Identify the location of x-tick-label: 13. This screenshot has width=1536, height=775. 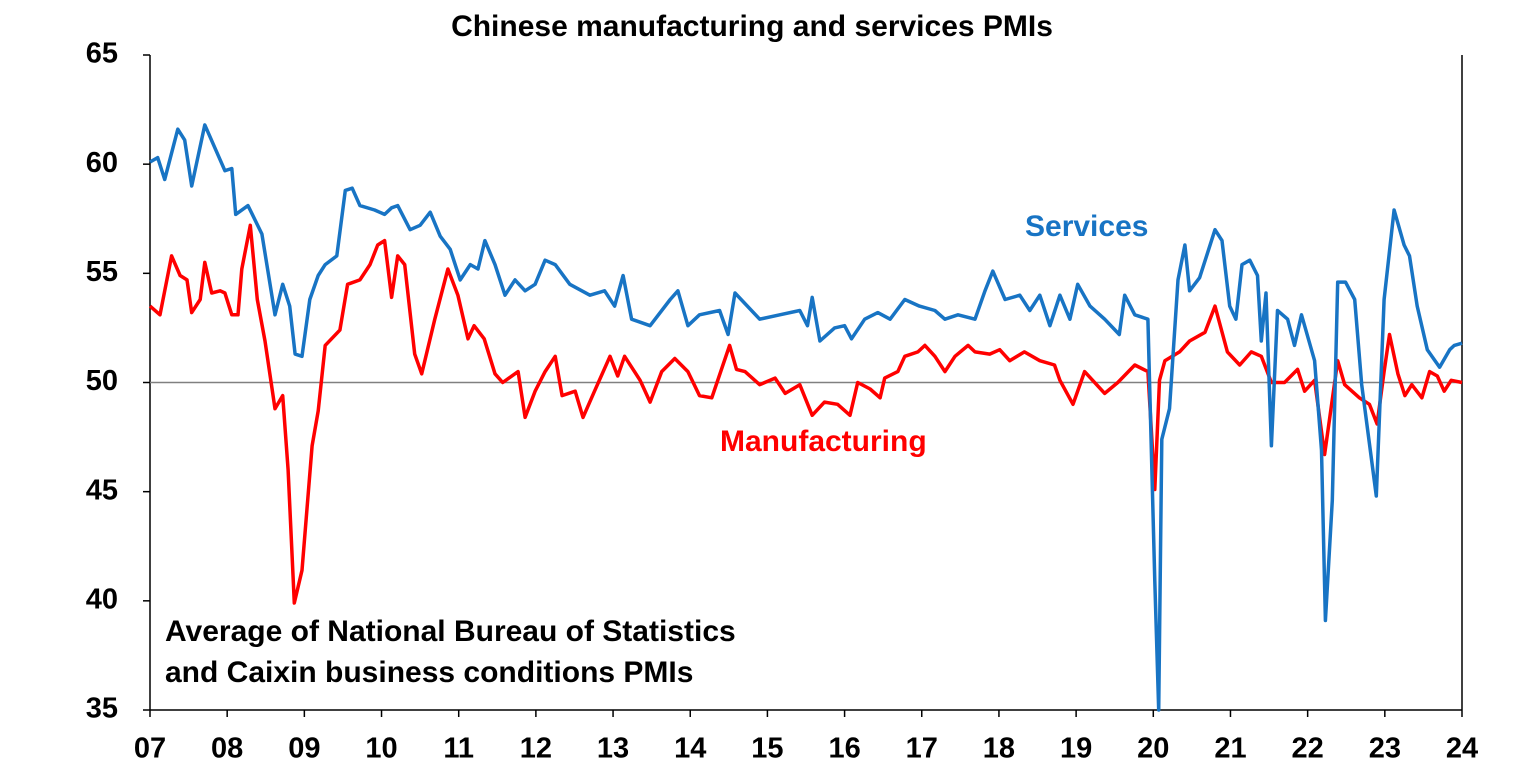
(613, 749).